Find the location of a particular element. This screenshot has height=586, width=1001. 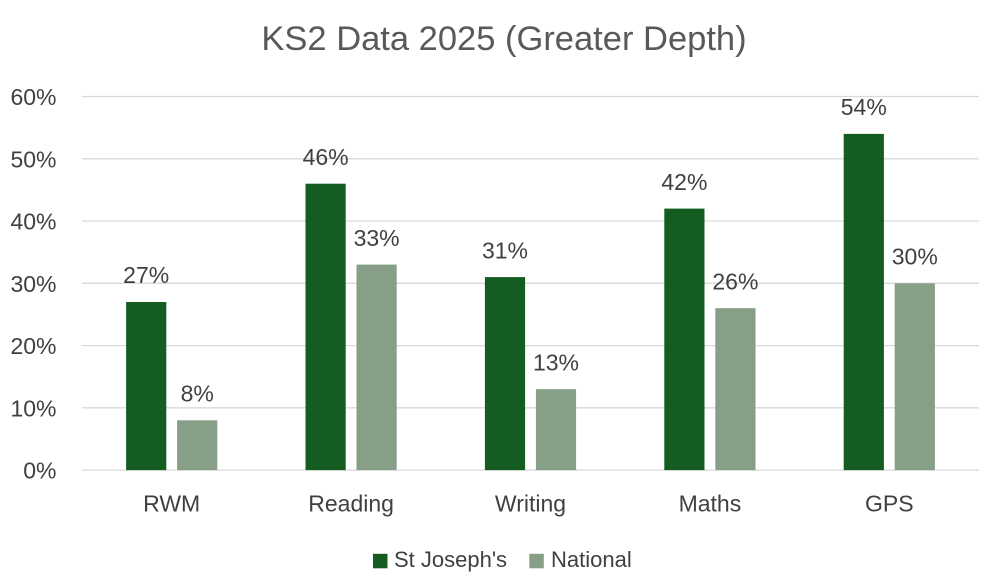

svg-text: 31% is located at coordinates (505, 250).